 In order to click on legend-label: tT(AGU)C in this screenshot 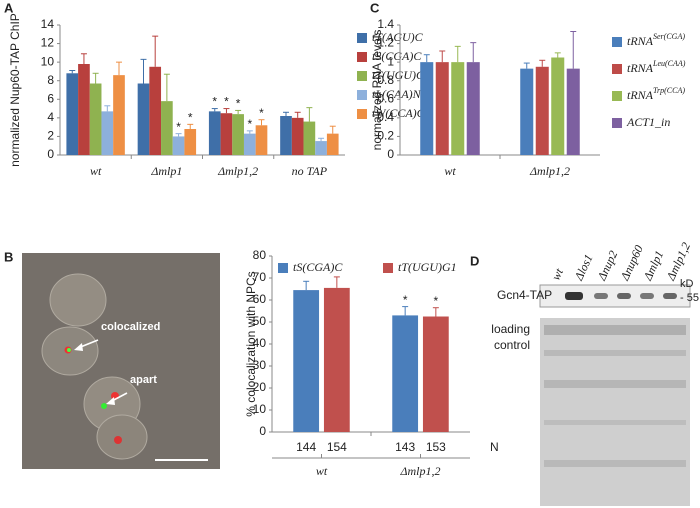, I will do `click(398, 37)`.